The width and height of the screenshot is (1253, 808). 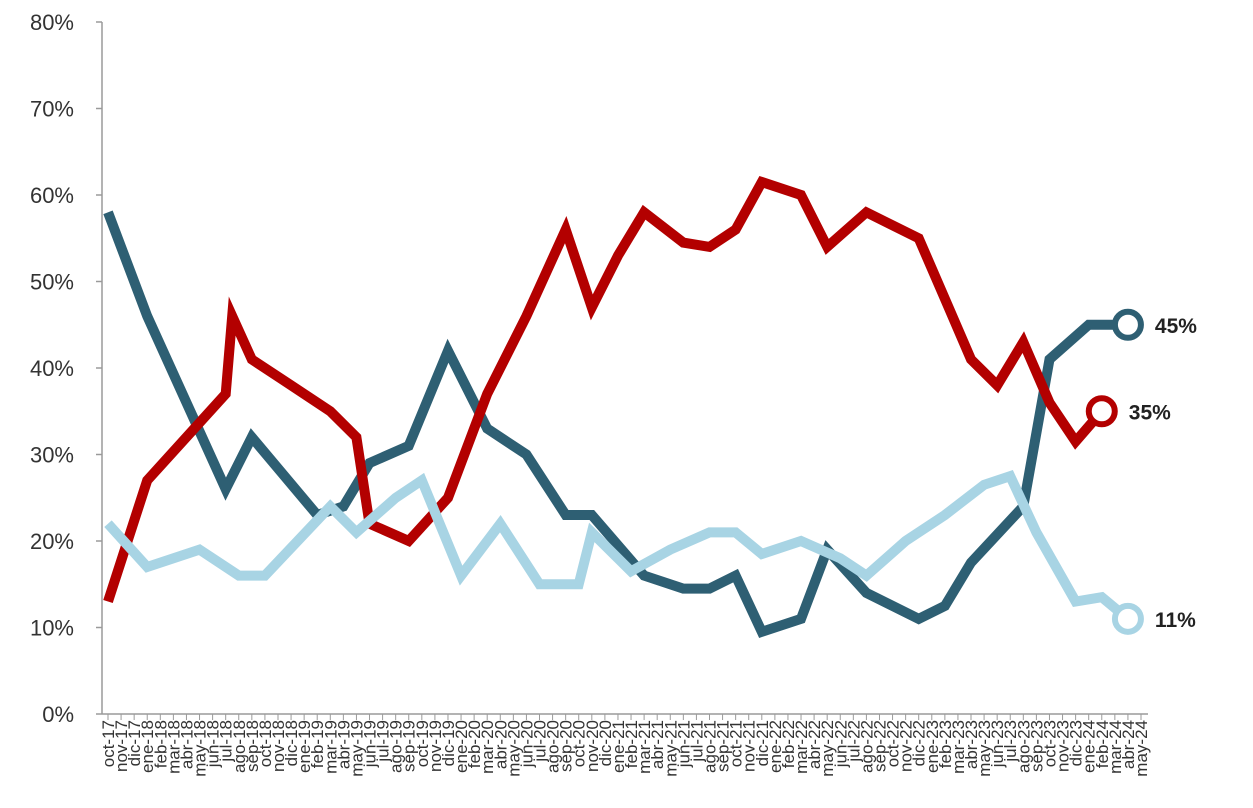 What do you see at coordinates (409, 746) in the screenshot?
I see `x-tick-label: sep-19` at bounding box center [409, 746].